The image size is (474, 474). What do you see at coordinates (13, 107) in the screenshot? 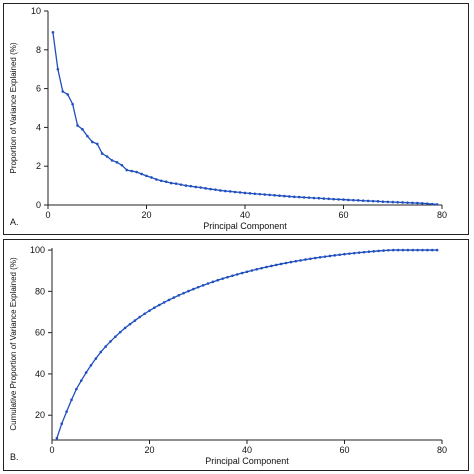
I see `y-axis-title: Proportion of Variance Explained (%)` at bounding box center [13, 107].